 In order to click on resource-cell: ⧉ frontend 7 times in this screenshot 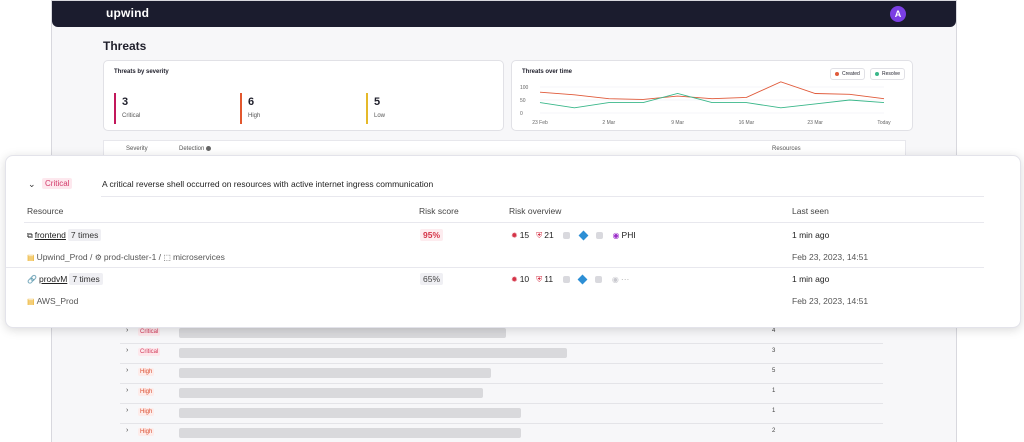, I will do `click(64, 235)`.